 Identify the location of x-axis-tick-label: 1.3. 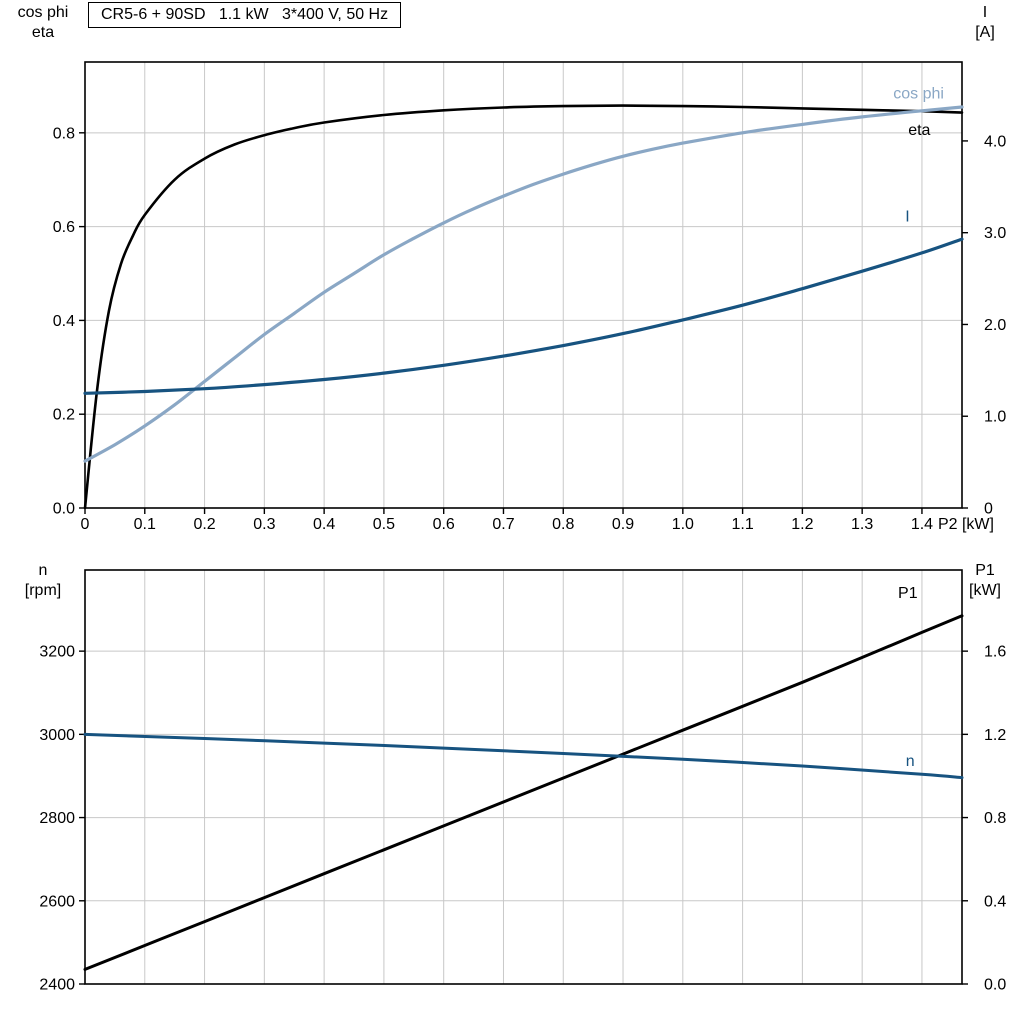
(862, 524).